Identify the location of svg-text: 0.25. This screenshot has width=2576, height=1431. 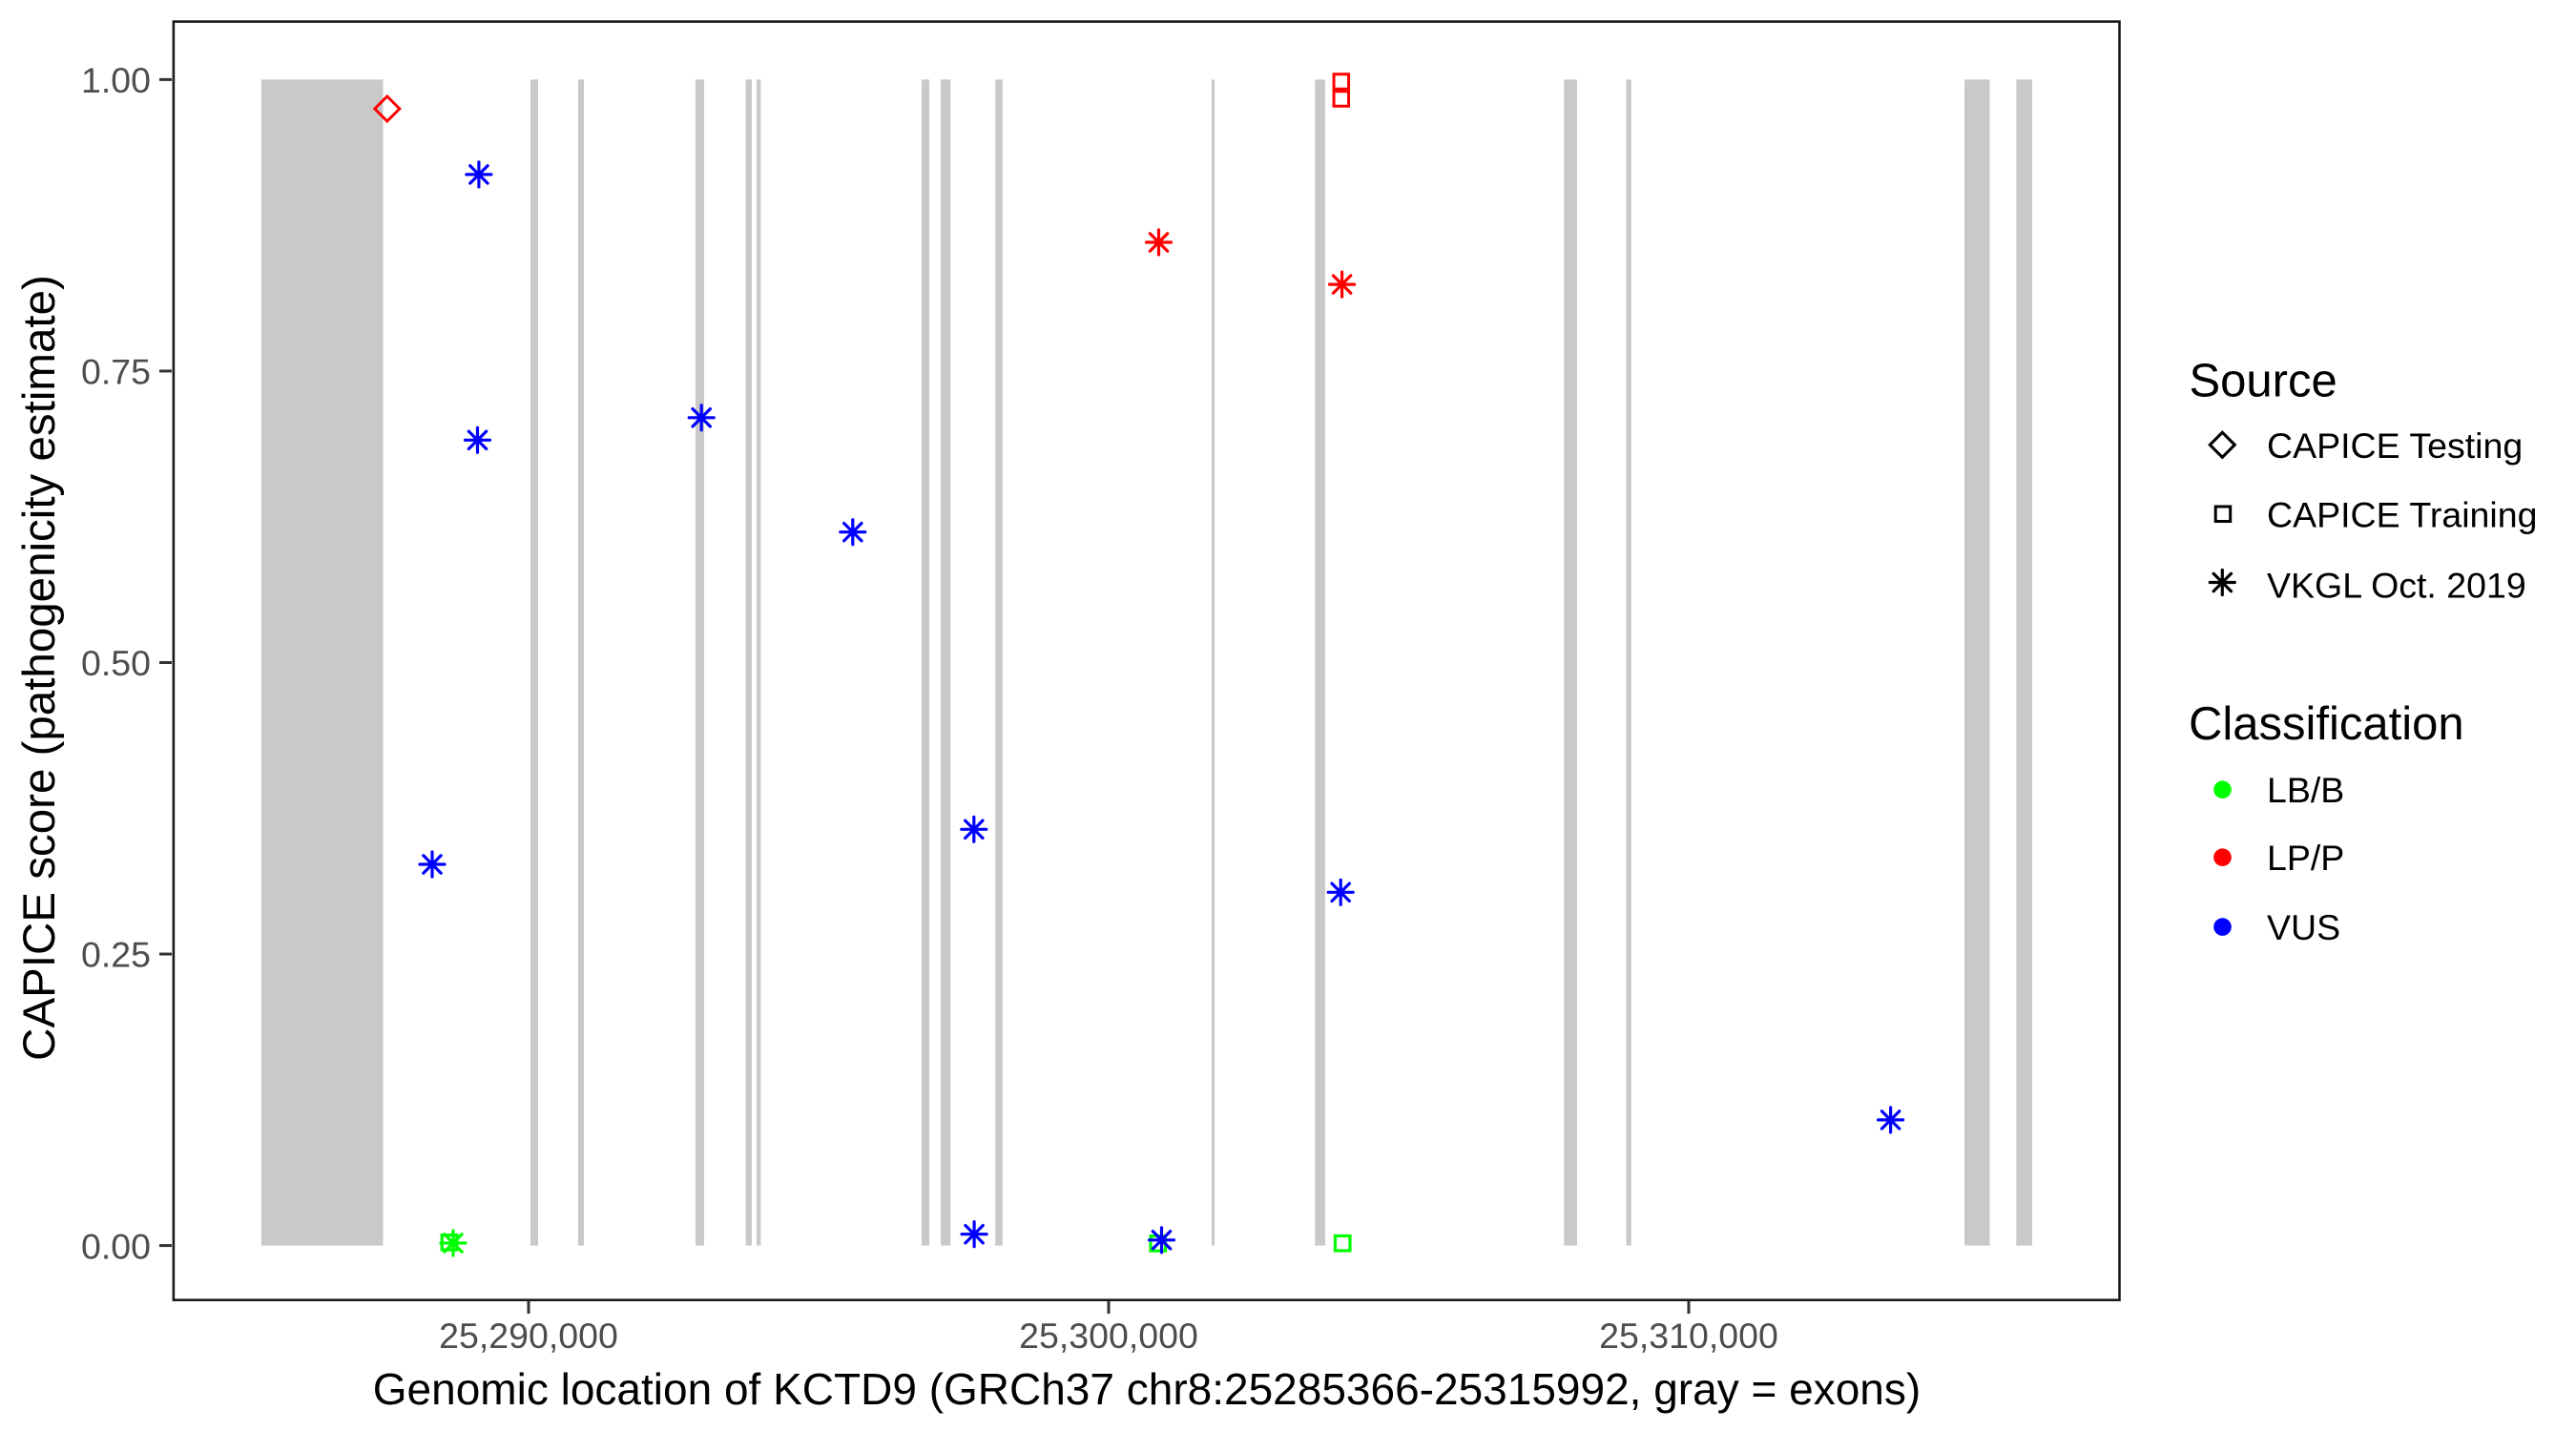
(116, 955).